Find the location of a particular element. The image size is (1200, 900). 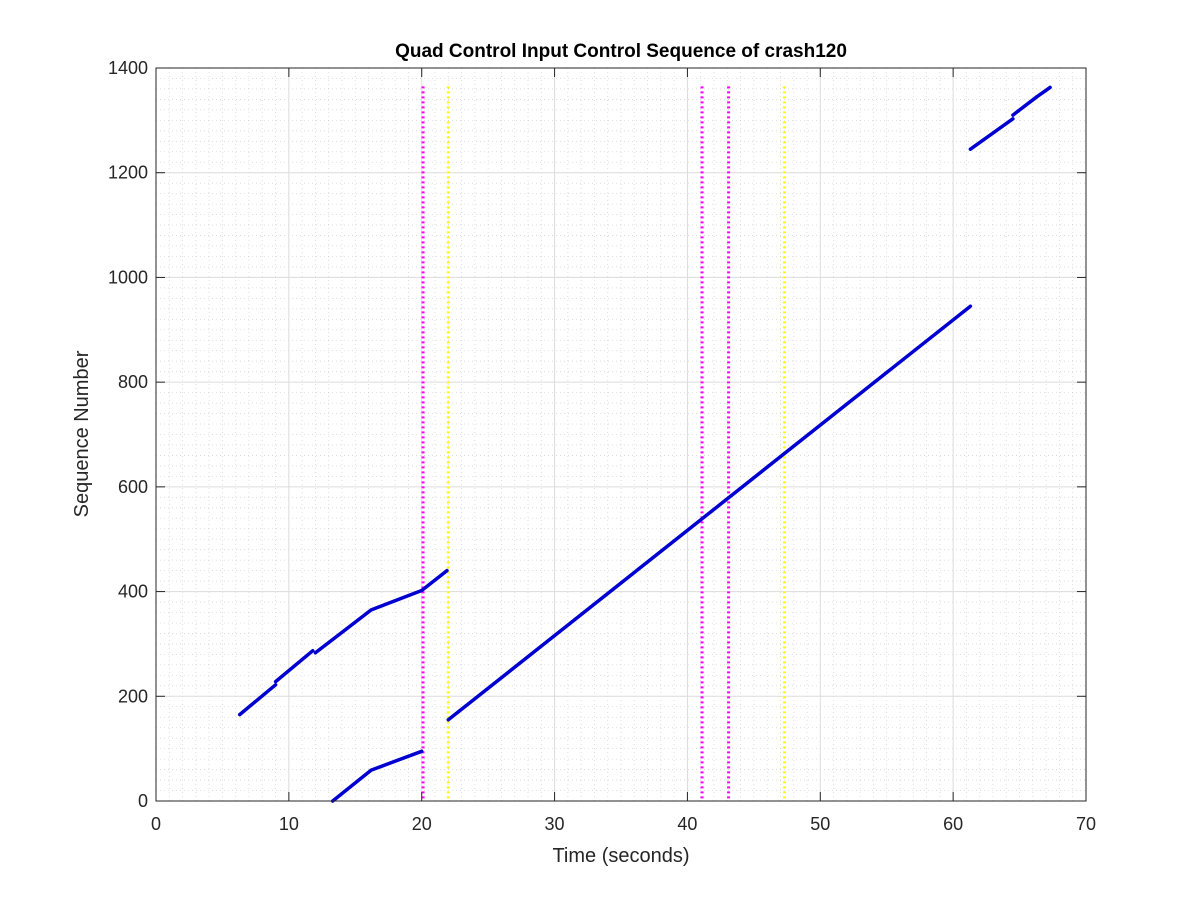

y-tick-label: 1000 is located at coordinates (128, 277).